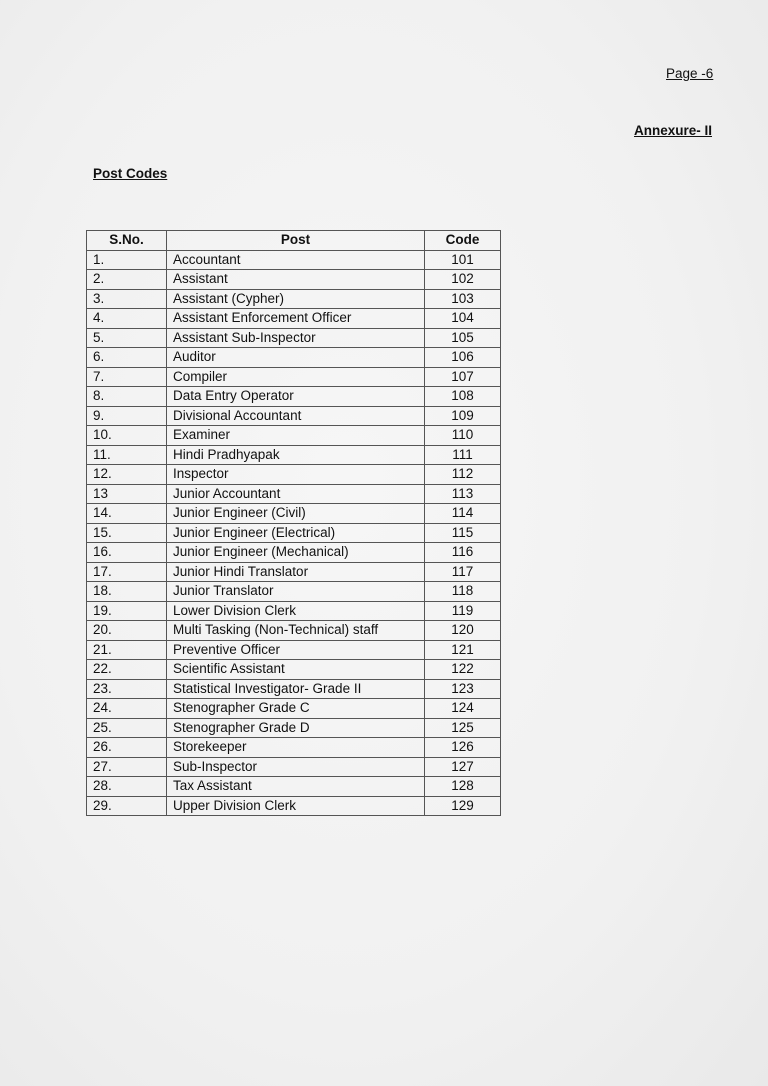 The width and height of the screenshot is (768, 1086). I want to click on cell-post: Statistical Investigator- Grade II, so click(295, 688).